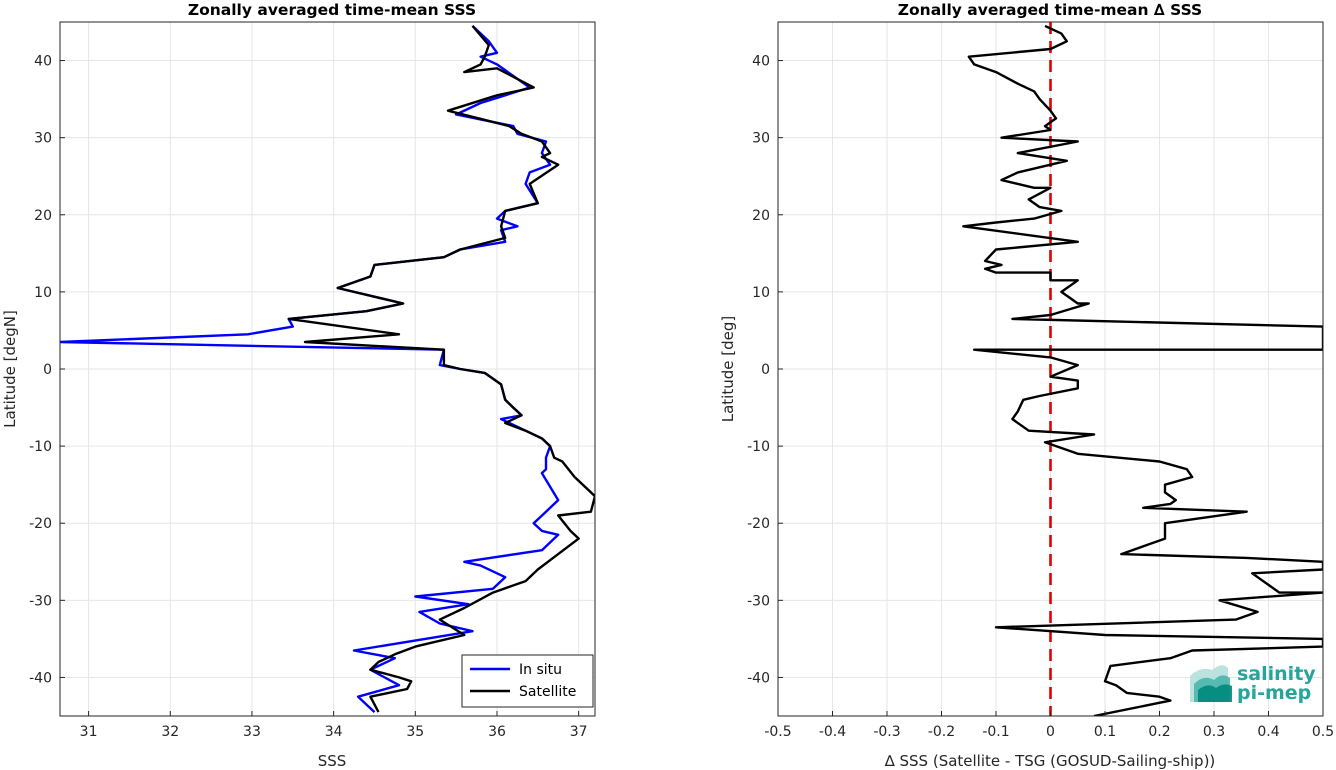  What do you see at coordinates (43, 62) in the screenshot?
I see `left-y-tick-label: 40` at bounding box center [43, 62].